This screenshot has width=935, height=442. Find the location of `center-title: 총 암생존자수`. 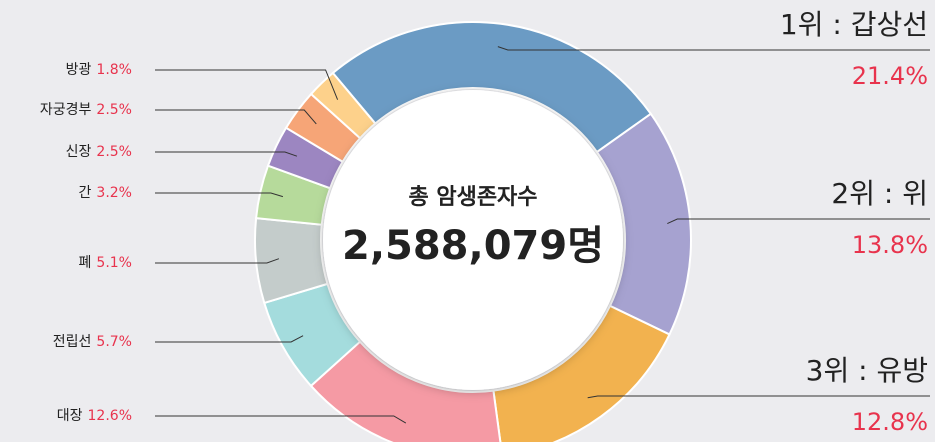

center-title: 총 암생존자수 is located at coordinates (472, 197).